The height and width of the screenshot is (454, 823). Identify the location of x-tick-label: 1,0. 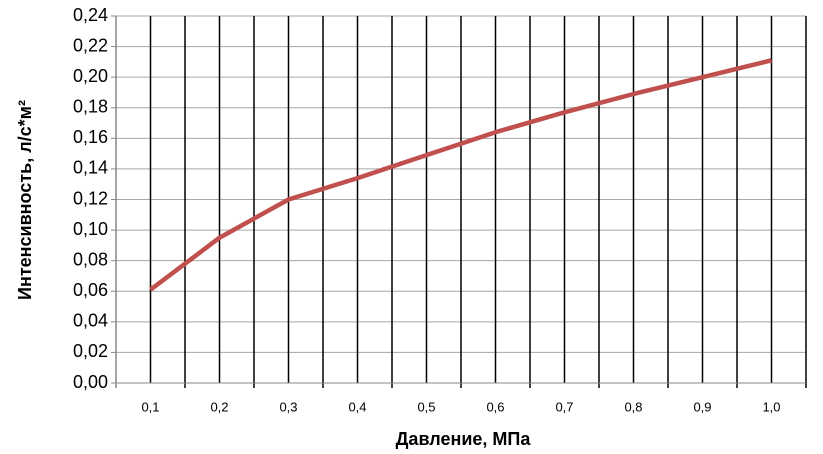
(771, 406).